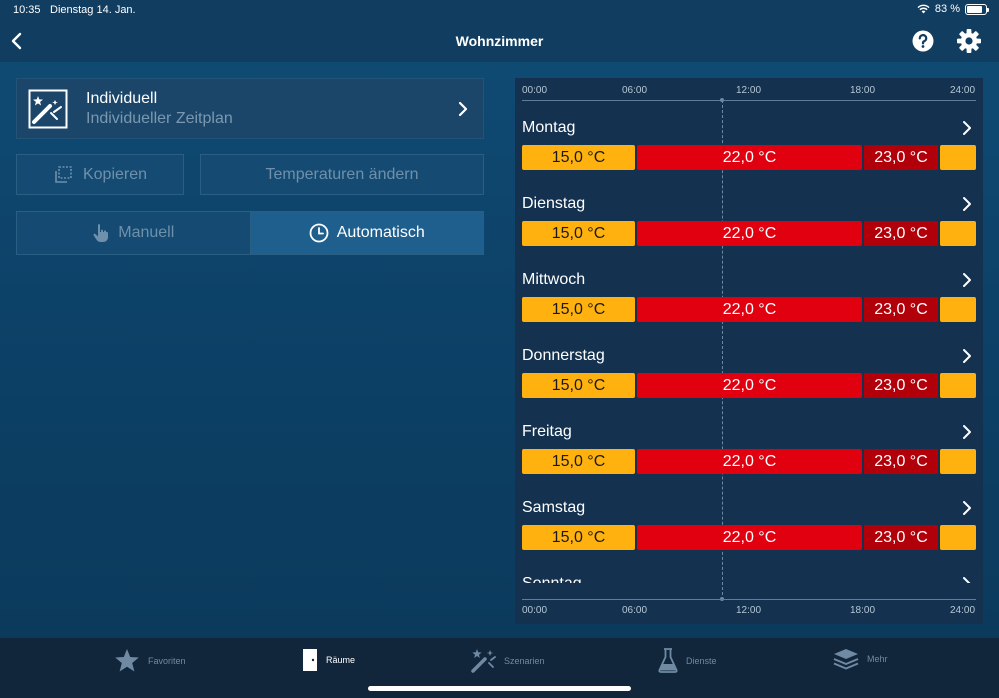 This screenshot has height=698, width=999. Describe the element at coordinates (947, 9) in the screenshot. I see `battery-percent: 83 %` at that location.